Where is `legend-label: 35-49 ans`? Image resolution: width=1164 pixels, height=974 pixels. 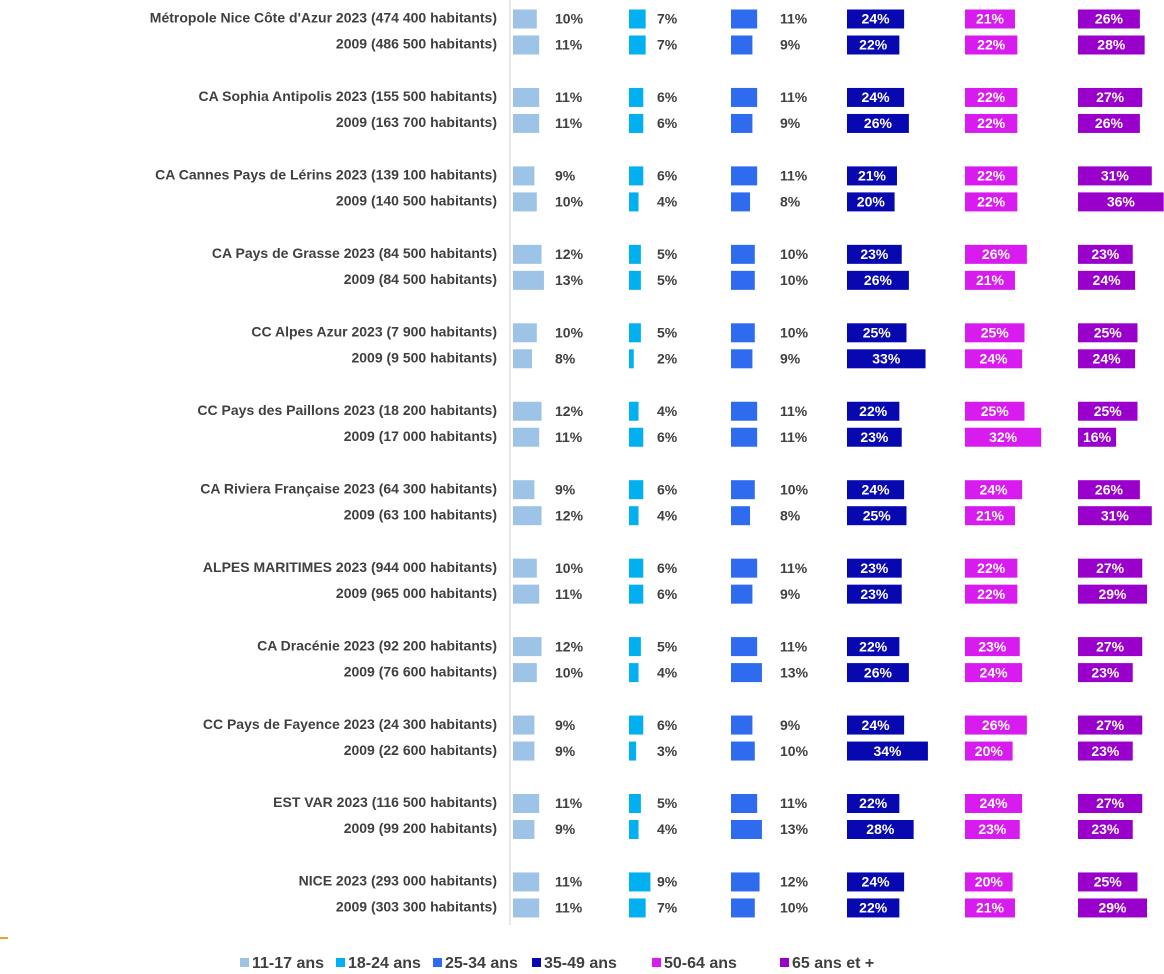 legend-label: 35-49 ans is located at coordinates (580, 963).